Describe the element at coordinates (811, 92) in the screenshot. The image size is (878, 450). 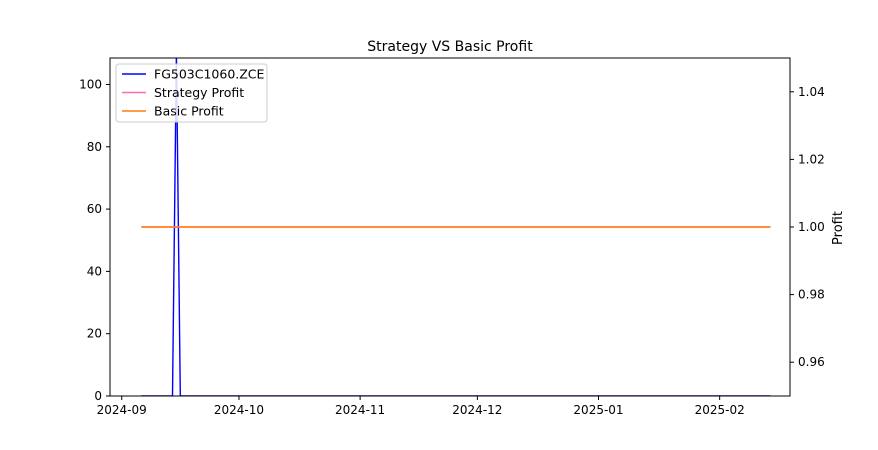
I see `y-right-tick-label: 1.04` at that location.